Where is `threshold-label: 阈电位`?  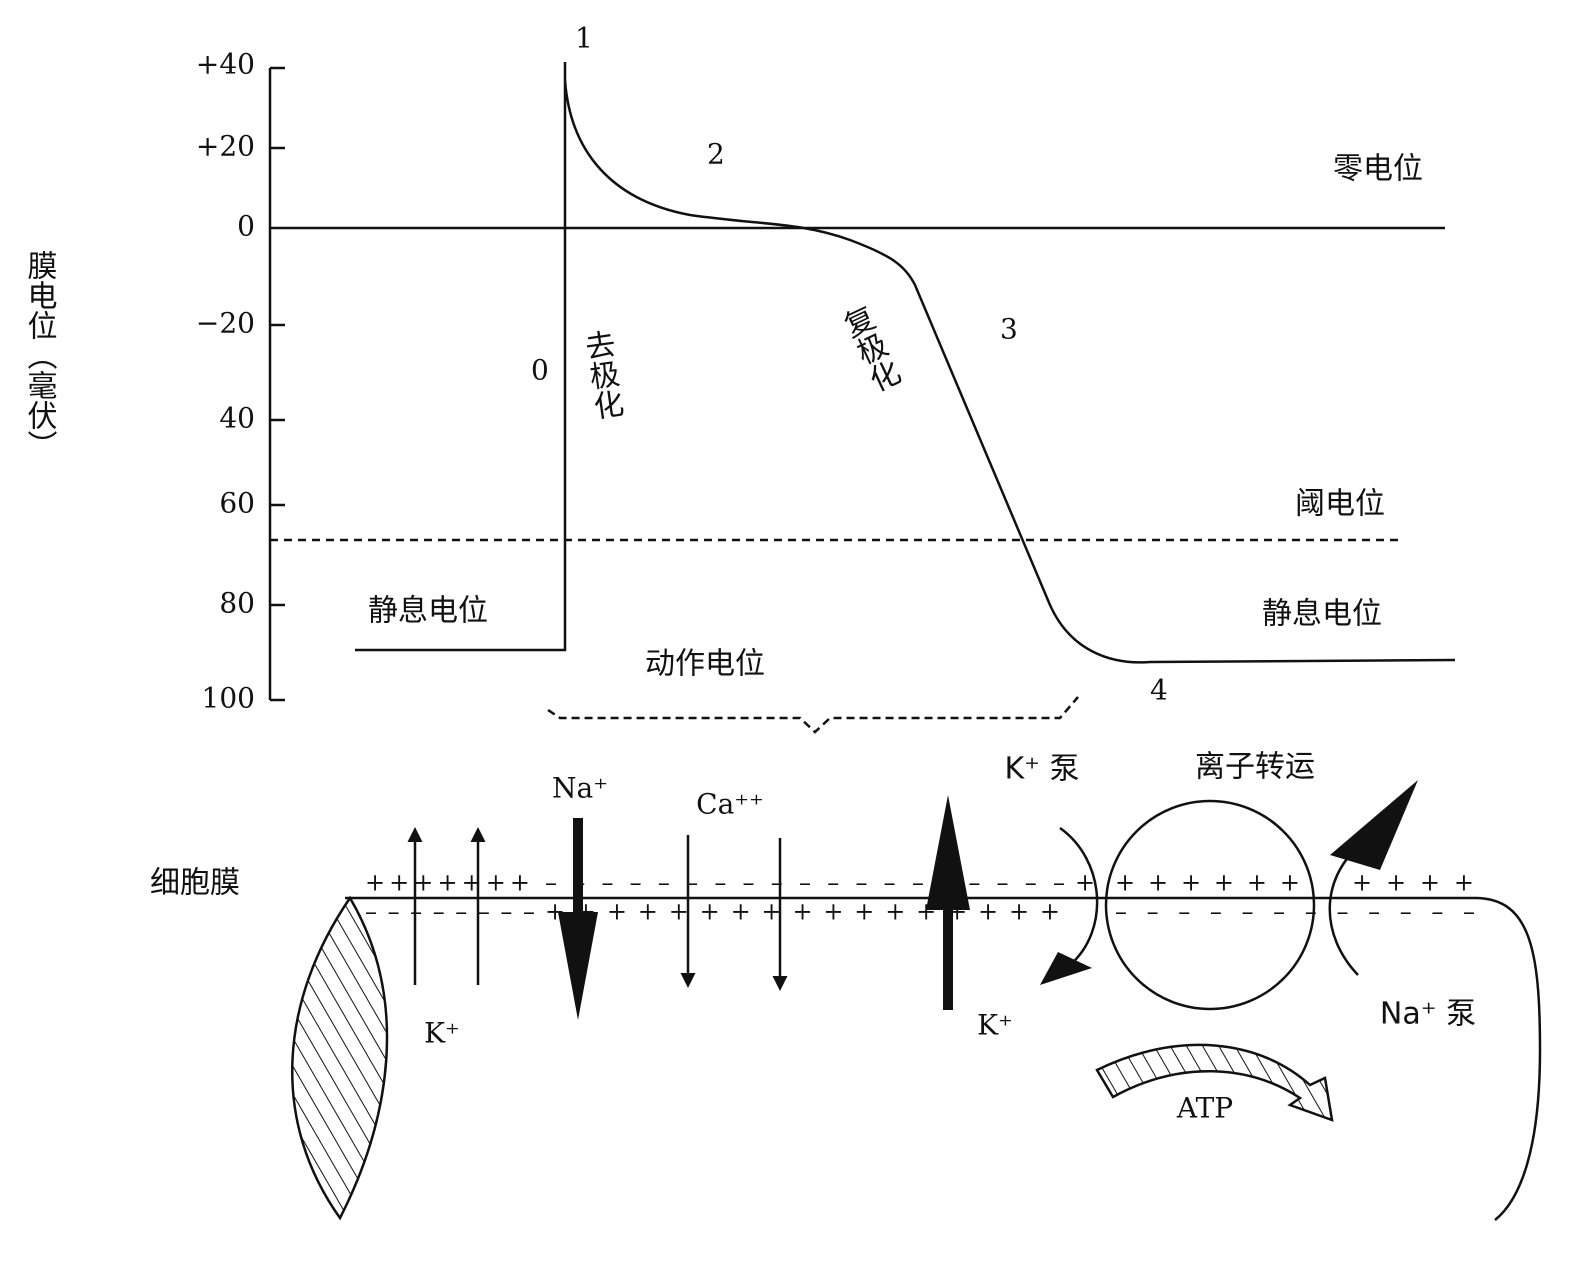
threshold-label: 阈电位 is located at coordinates (1340, 504).